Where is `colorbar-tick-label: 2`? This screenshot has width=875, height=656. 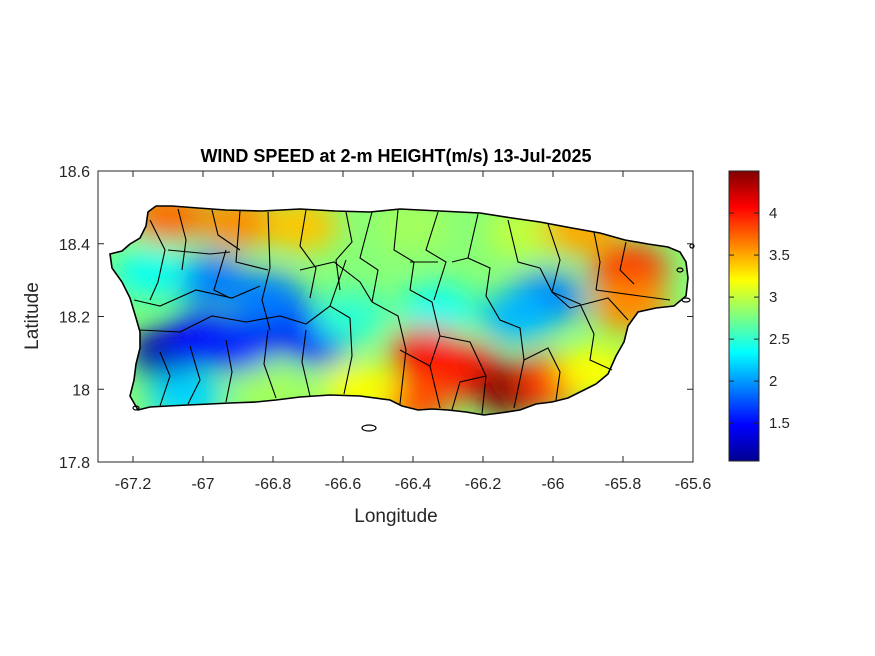 colorbar-tick-label: 2 is located at coordinates (773, 381).